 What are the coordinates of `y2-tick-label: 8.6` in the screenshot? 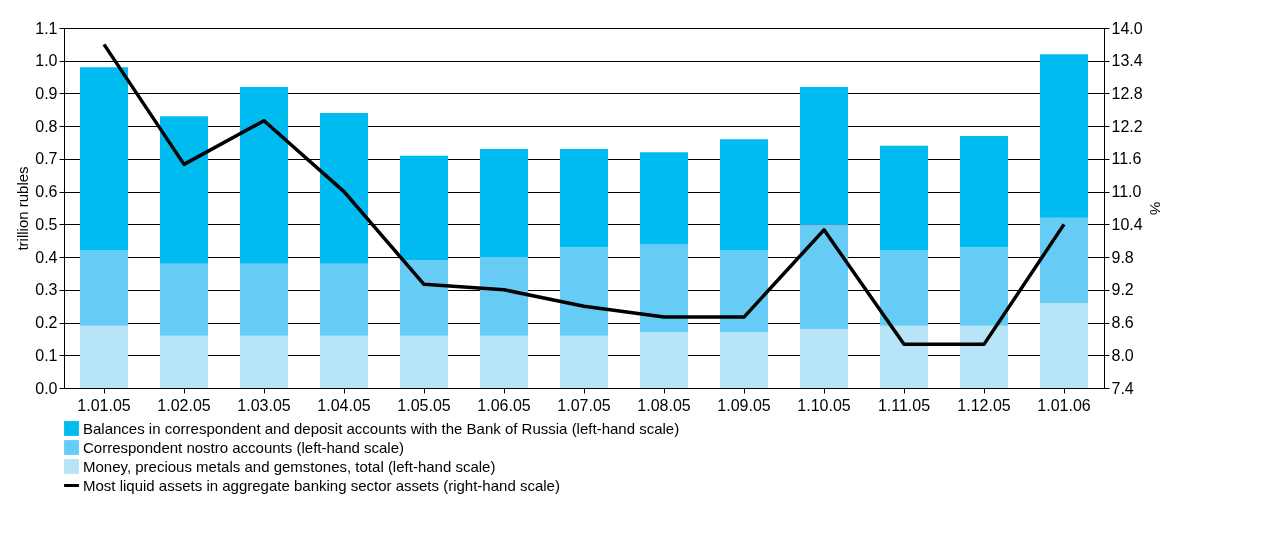 It's located at (1122, 323).